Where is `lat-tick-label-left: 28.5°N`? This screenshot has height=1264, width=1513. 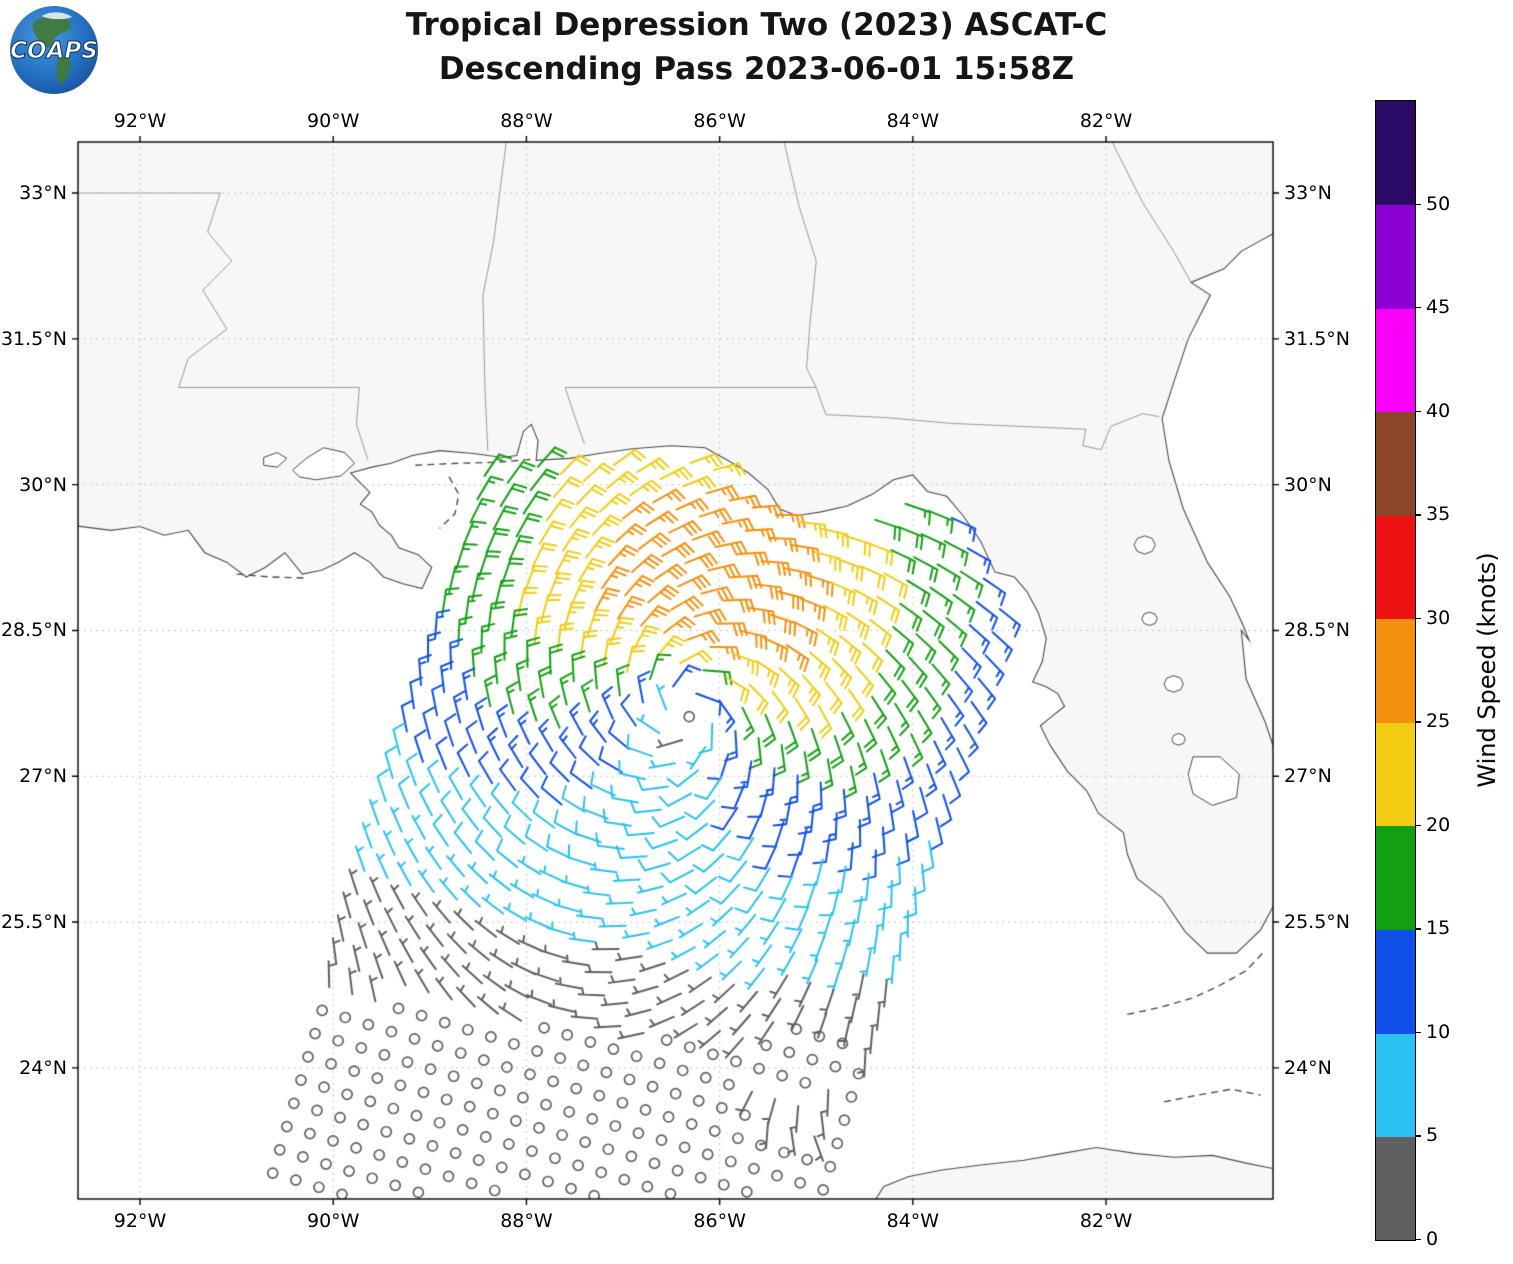 lat-tick-label-left: 28.5°N is located at coordinates (33, 630).